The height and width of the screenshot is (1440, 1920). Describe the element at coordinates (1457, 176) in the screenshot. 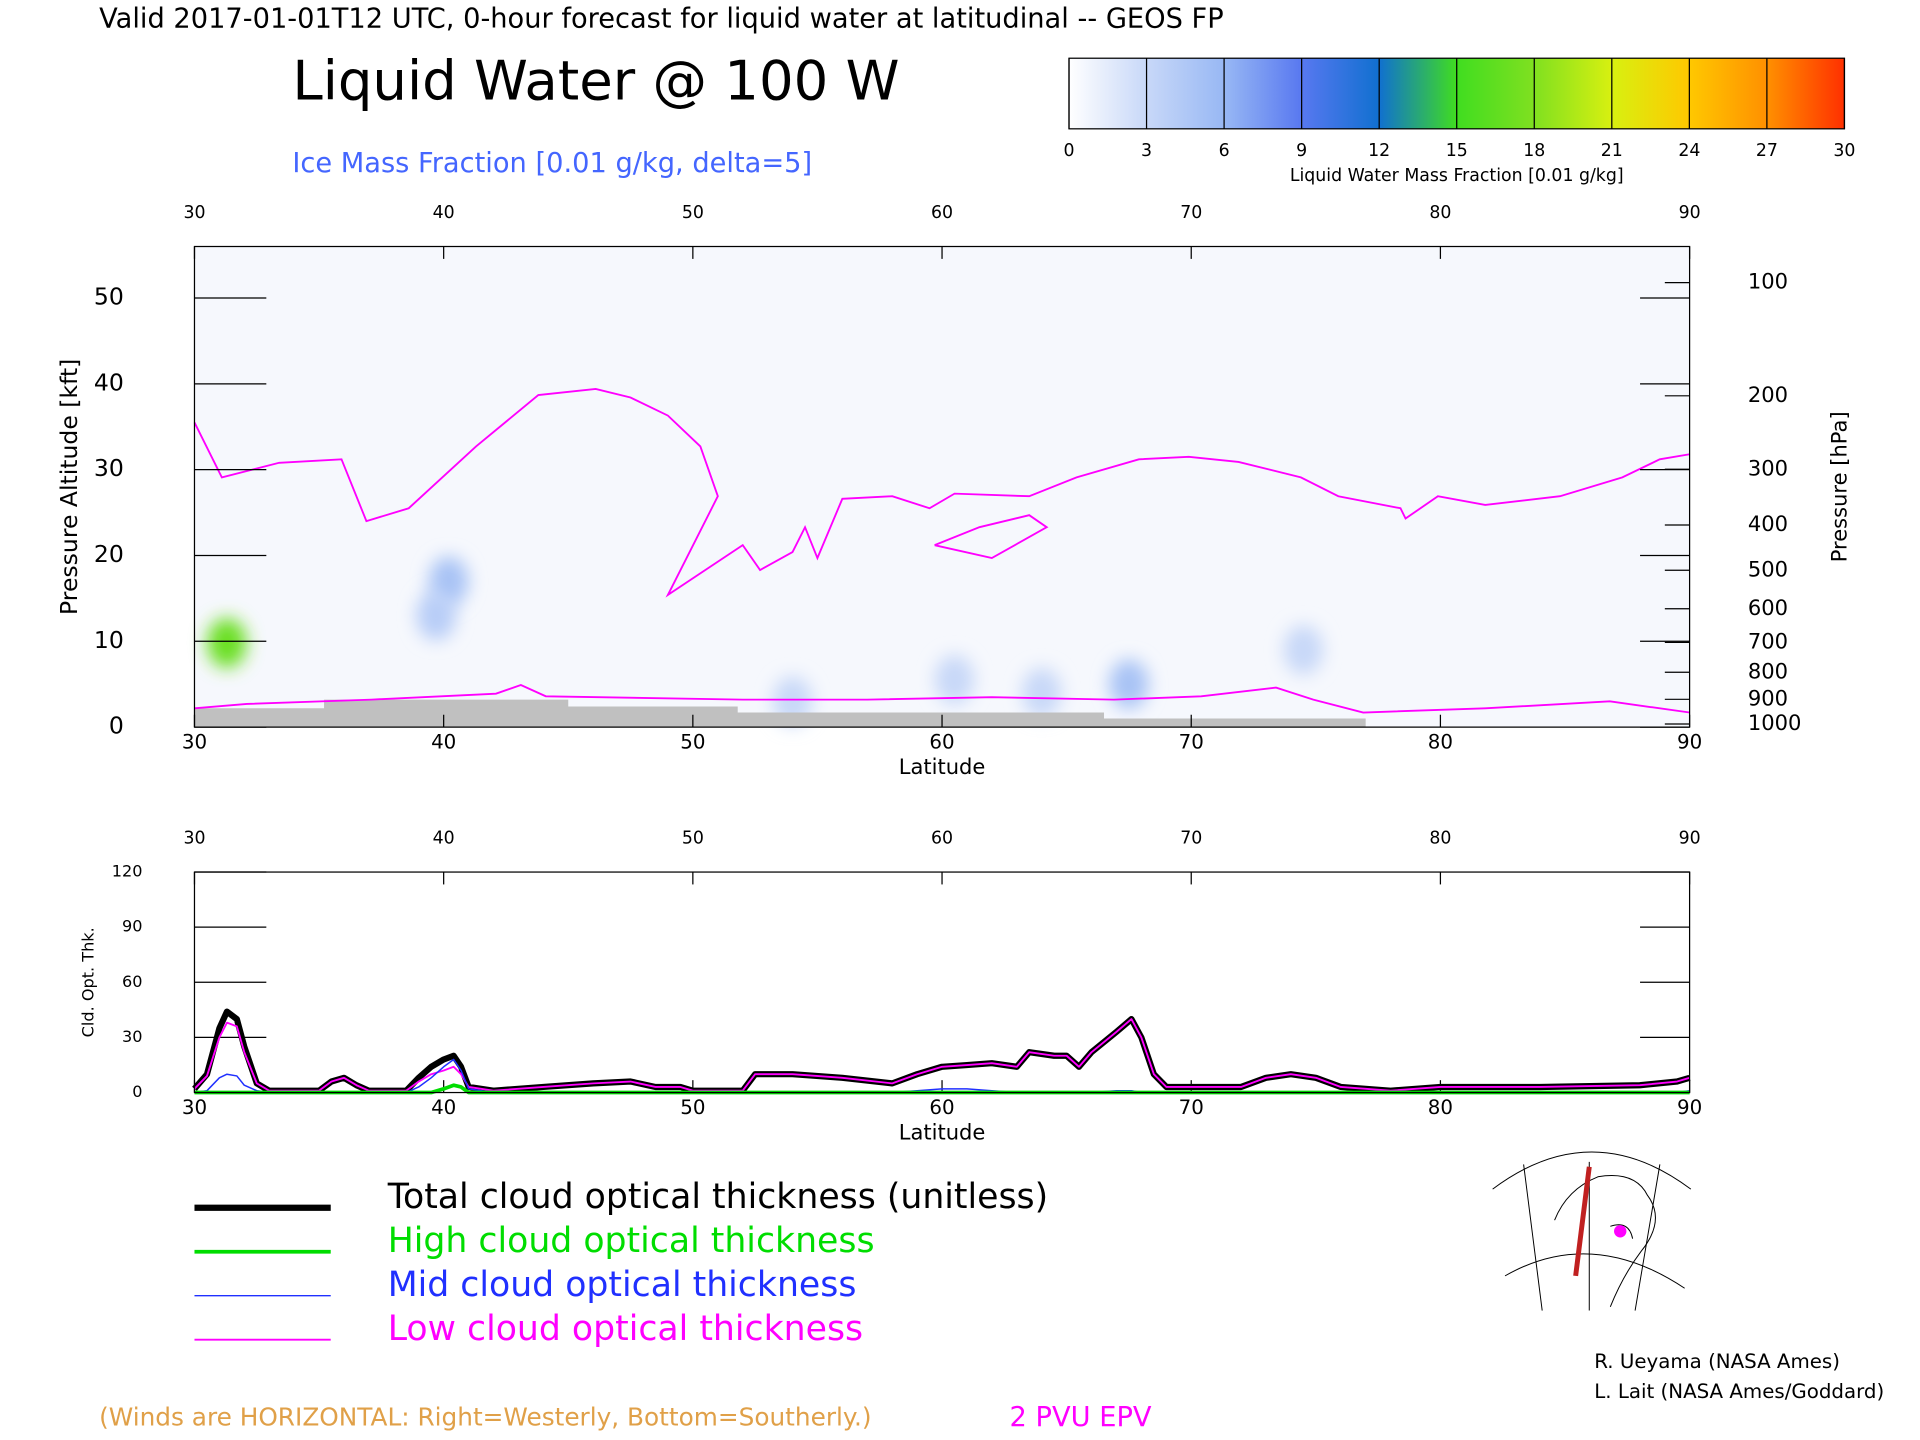

I see `colorbar-label: Liquid Water Mass Fraction [0.01 g/kg]` at that location.